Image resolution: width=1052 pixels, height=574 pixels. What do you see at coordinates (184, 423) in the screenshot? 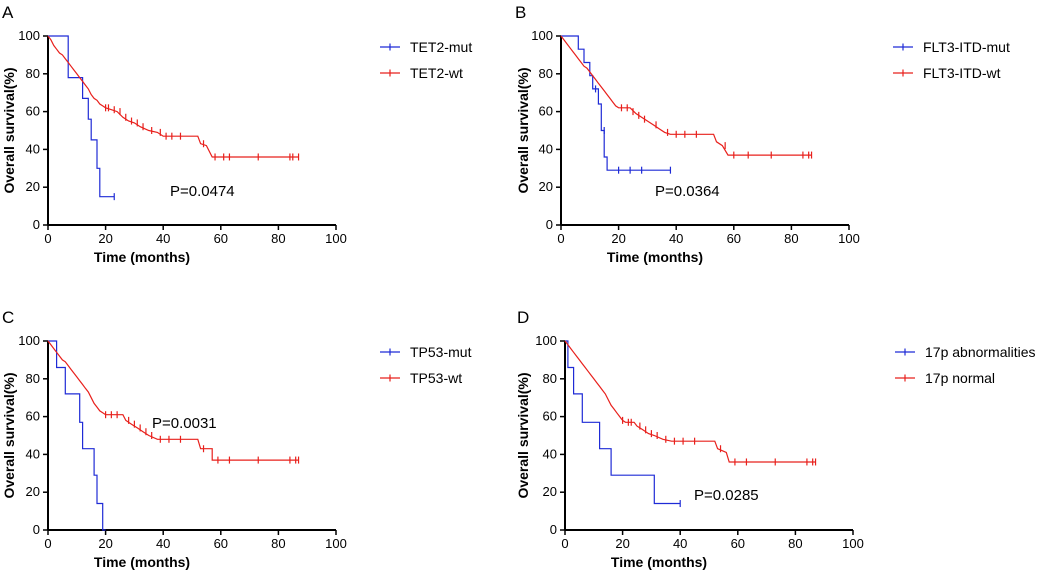
I see `p-value-label: P=0.0031` at bounding box center [184, 423].